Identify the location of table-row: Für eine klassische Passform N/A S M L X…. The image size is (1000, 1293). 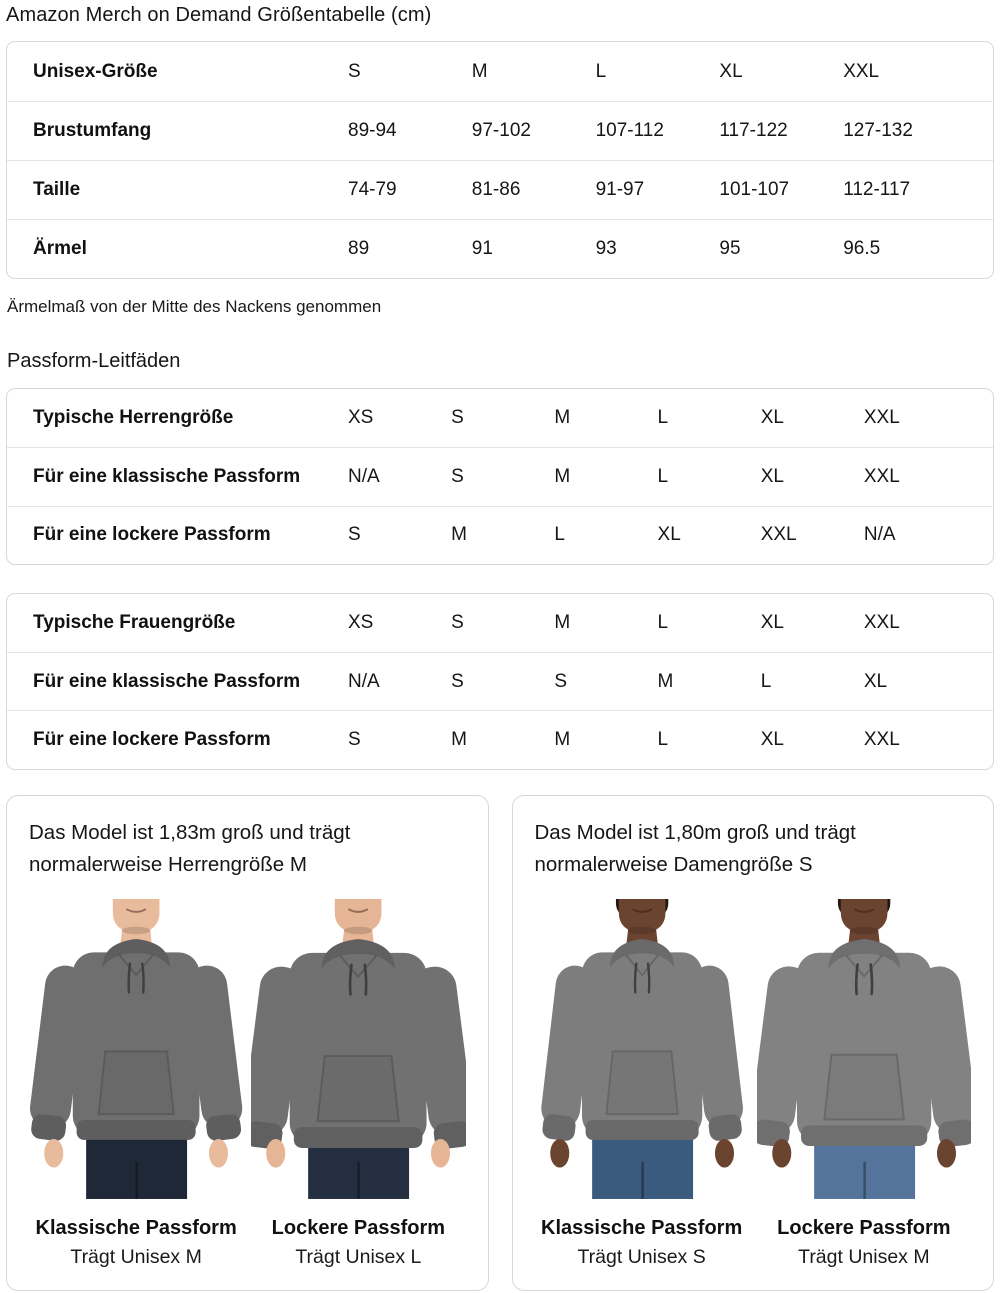
(500, 476).